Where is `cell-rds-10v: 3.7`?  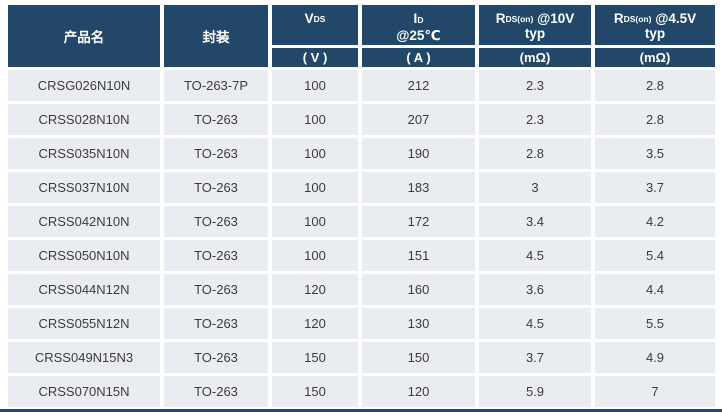 cell-rds-10v: 3.7 is located at coordinates (535, 357).